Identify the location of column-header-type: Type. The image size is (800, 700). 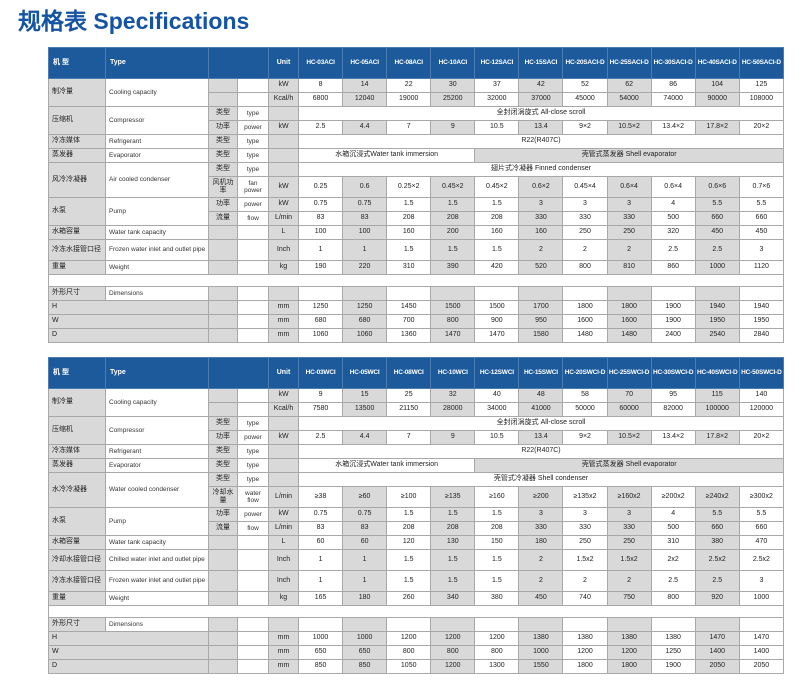
(157, 63).